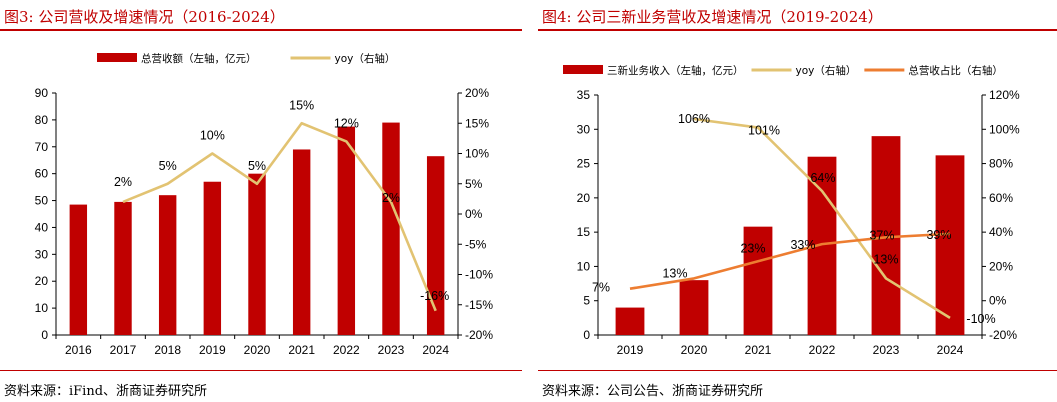 The height and width of the screenshot is (402, 1057). I want to click on right-tick-label: 15%, so click(477, 123).